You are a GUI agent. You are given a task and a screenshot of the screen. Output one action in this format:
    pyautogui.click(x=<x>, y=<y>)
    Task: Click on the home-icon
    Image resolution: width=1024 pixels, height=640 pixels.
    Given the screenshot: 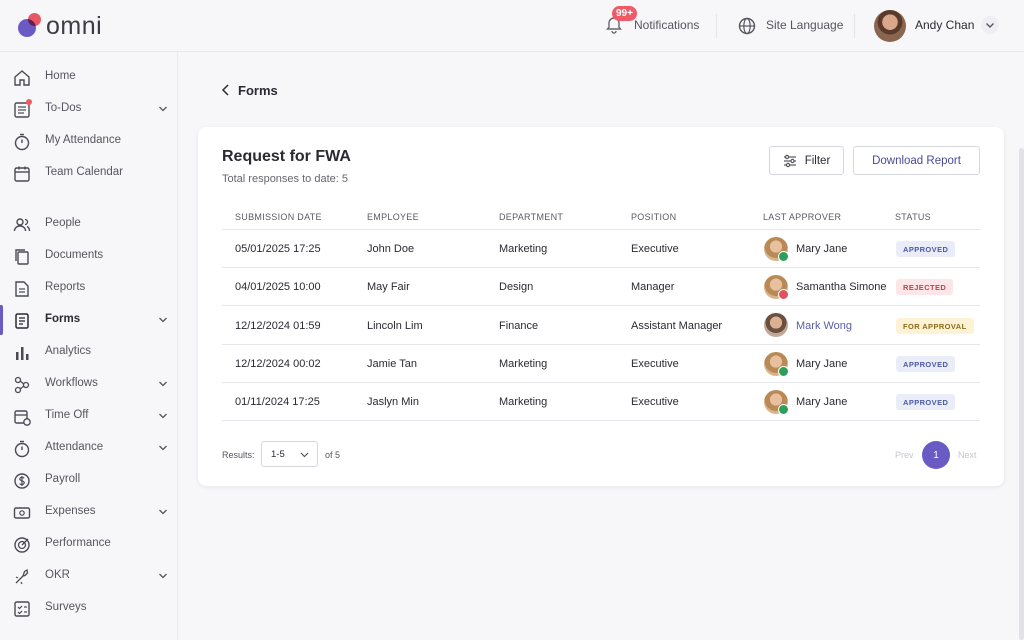 What is the action you would take?
    pyautogui.click(x=22, y=78)
    